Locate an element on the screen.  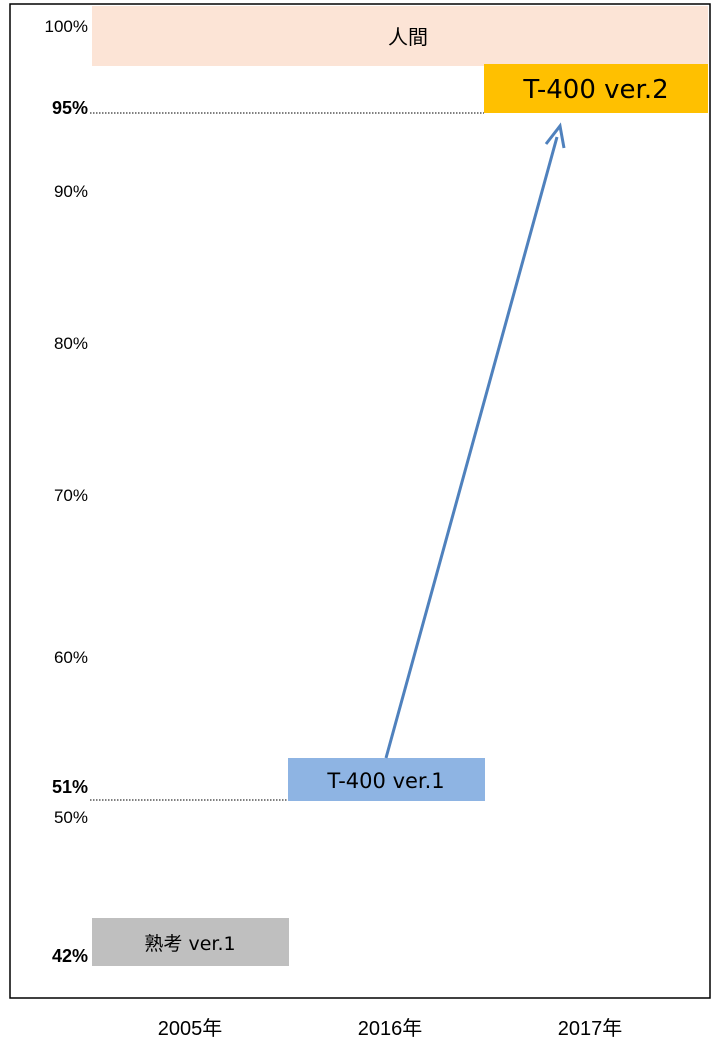
y-tick-label: 95% is located at coordinates (70, 108).